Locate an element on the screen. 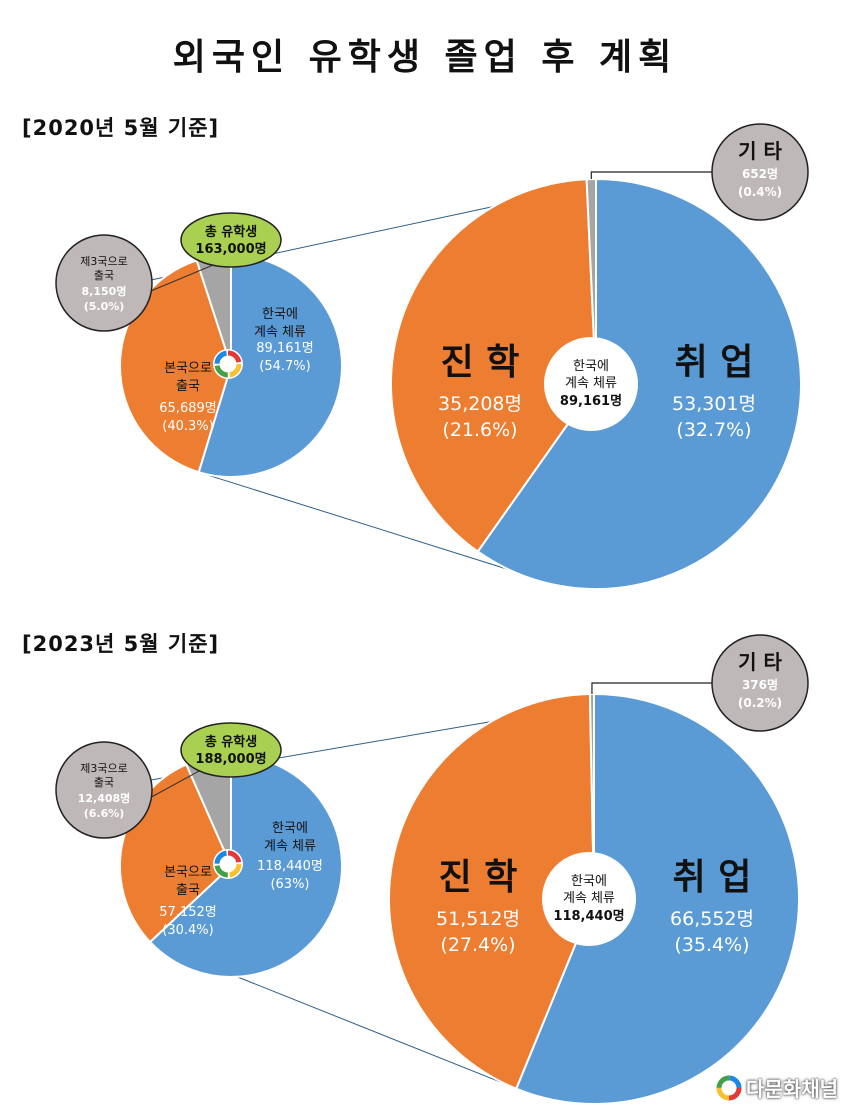 This screenshot has height=1110, width=850. study-value: 35,208명 is located at coordinates (480, 404).